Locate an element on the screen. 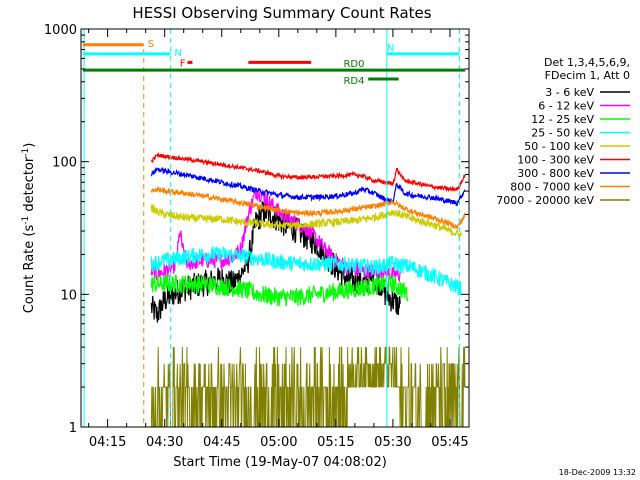 The width and height of the screenshot is (640, 480). y-tick-label-2: 100 is located at coordinates (64, 163).